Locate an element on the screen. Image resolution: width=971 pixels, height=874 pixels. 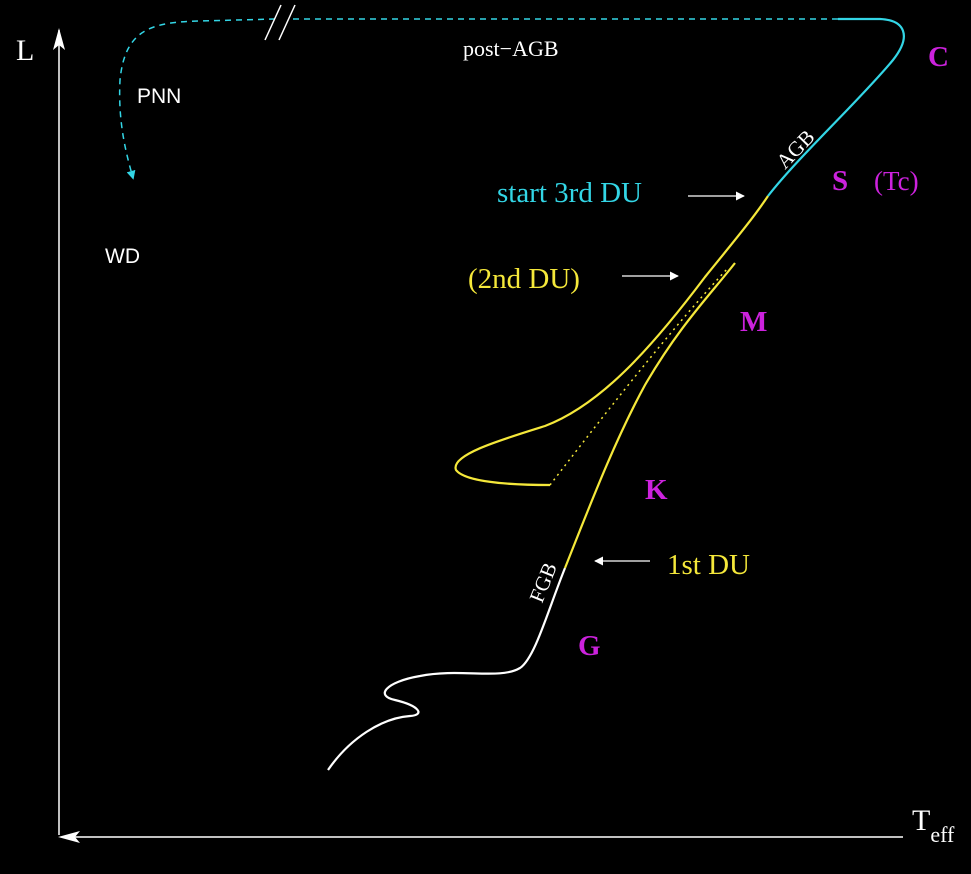
he-flash-dotted is located at coordinates (639, 376).